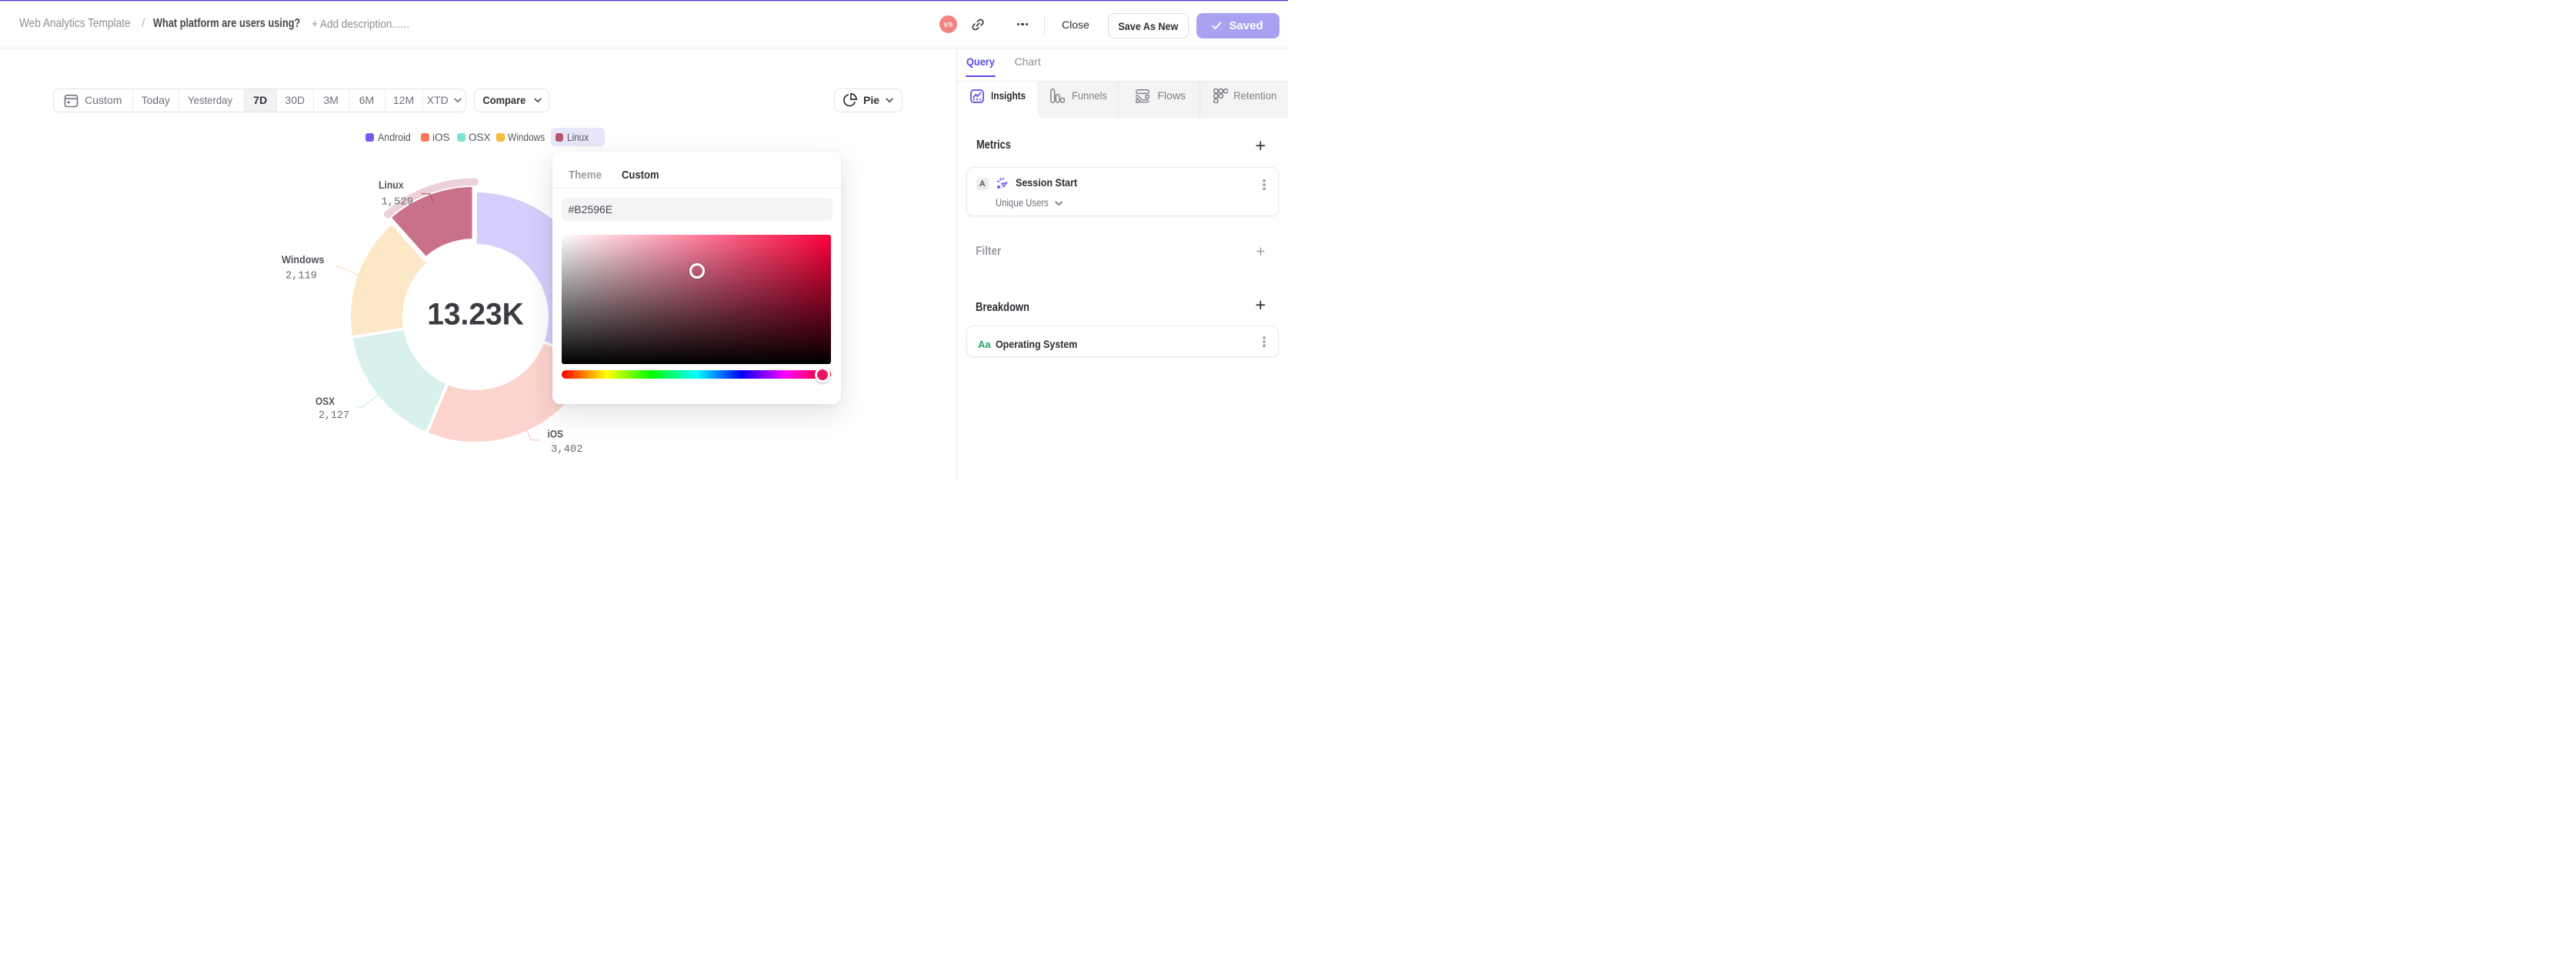  What do you see at coordinates (301, 276) in the screenshot?
I see `svg-text: 2,119` at bounding box center [301, 276].